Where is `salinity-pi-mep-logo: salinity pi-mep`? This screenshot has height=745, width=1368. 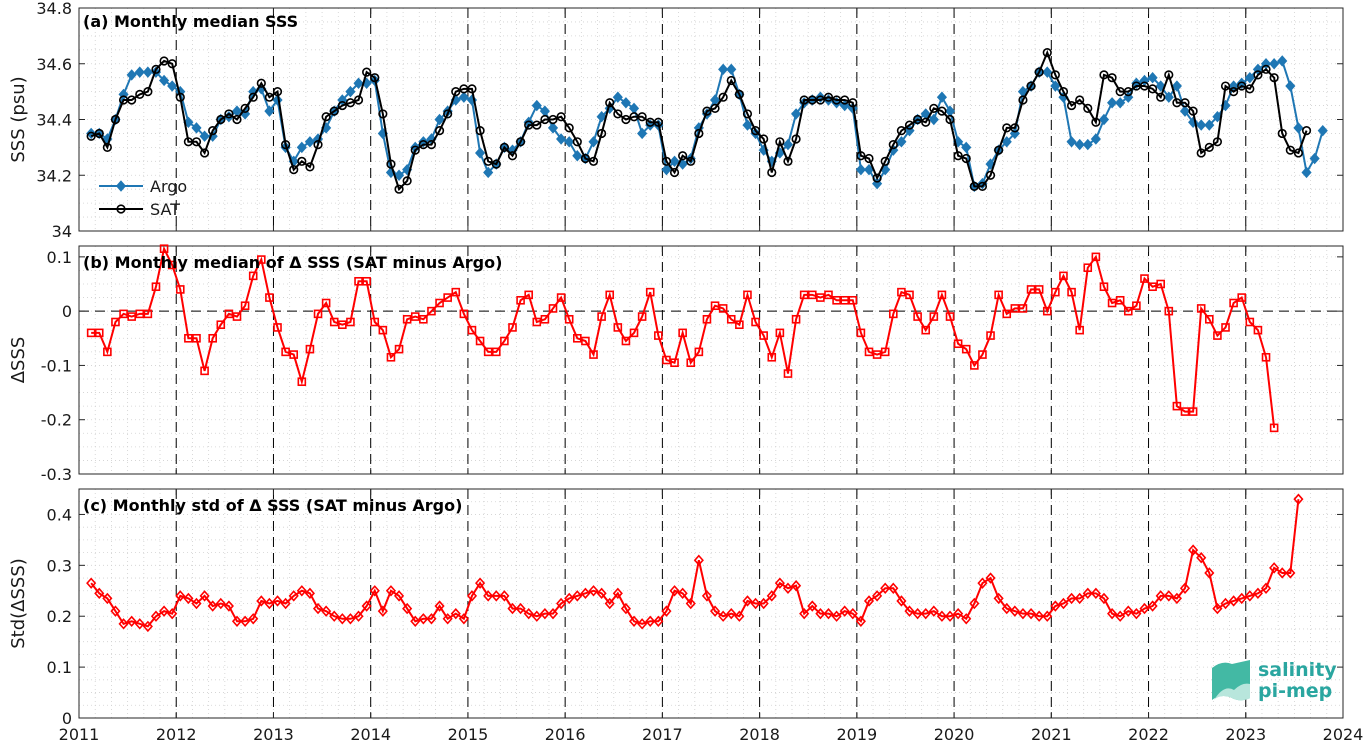
salinity-pi-mep-logo: salinity pi-mep is located at coordinates (1274, 680).